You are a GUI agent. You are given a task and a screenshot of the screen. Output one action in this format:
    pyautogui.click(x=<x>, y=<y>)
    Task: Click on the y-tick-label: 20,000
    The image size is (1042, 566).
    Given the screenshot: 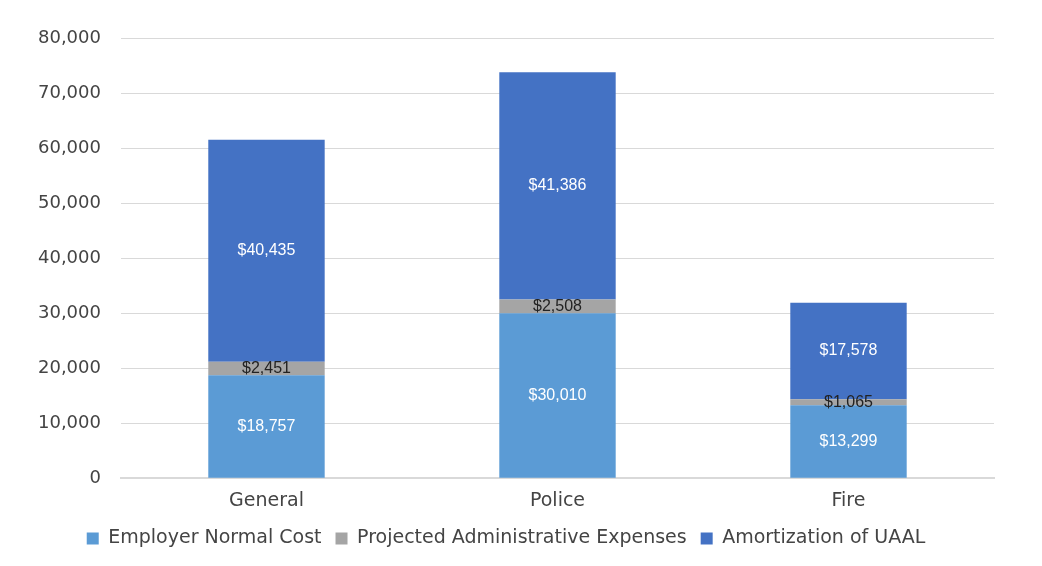 What is the action you would take?
    pyautogui.click(x=69, y=367)
    